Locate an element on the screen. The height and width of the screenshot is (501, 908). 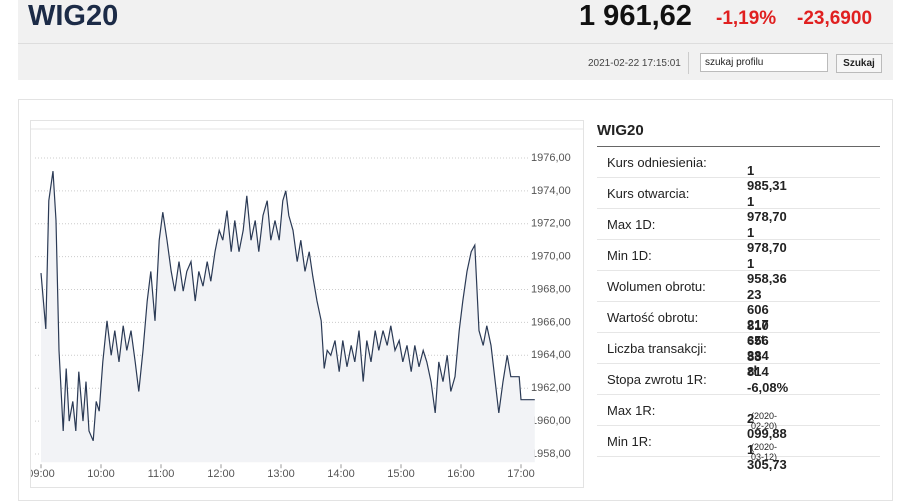
stats-row: Max 1D: 1 978,70 is located at coordinates (738, 232).